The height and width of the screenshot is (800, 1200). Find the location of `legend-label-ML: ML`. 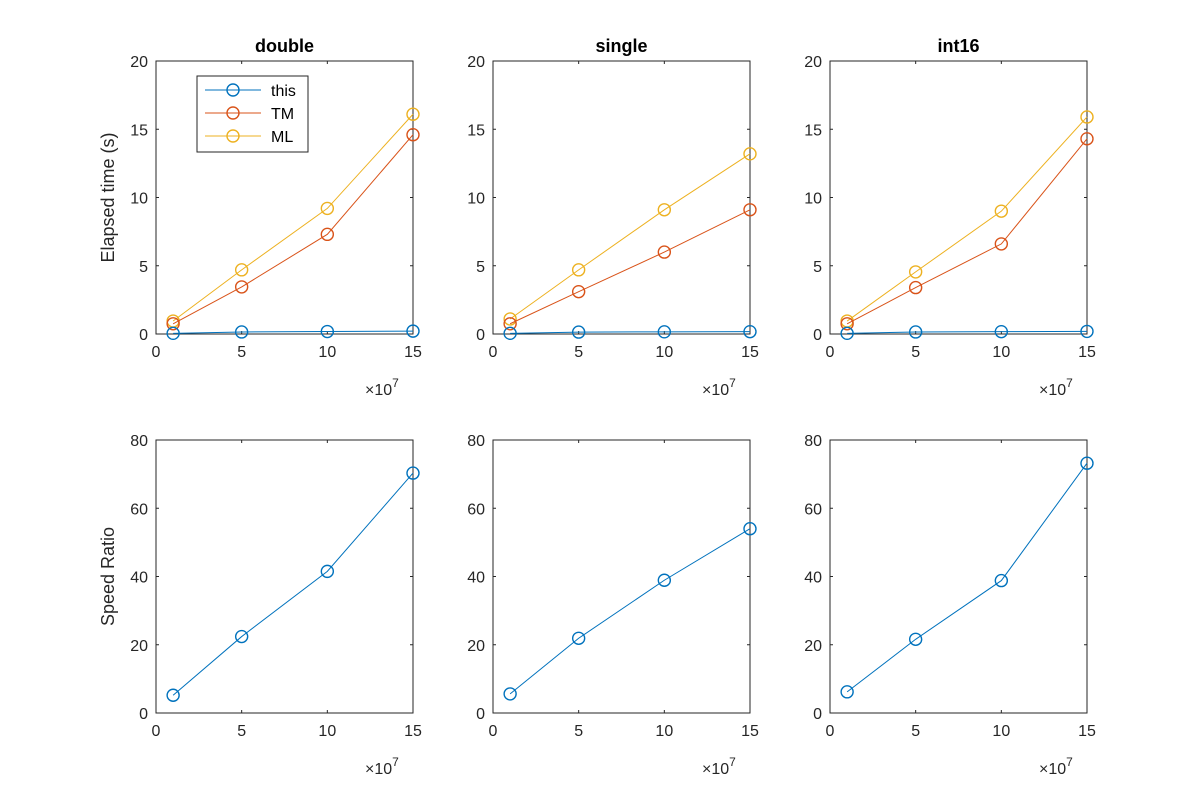

legend-label-ML: ML is located at coordinates (282, 137).